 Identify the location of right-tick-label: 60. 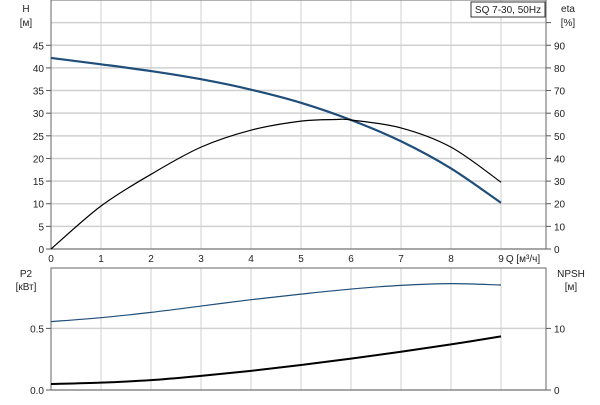
(560, 114).